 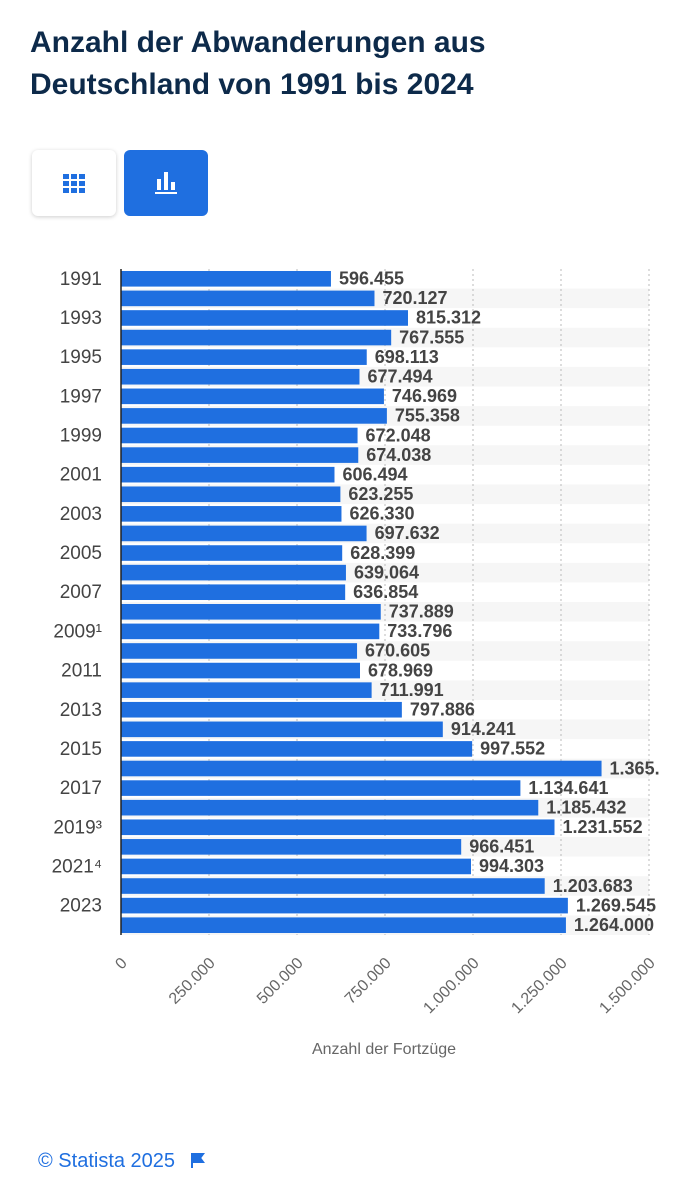 I want to click on y-tick-label: 1993, so click(x=81, y=318).